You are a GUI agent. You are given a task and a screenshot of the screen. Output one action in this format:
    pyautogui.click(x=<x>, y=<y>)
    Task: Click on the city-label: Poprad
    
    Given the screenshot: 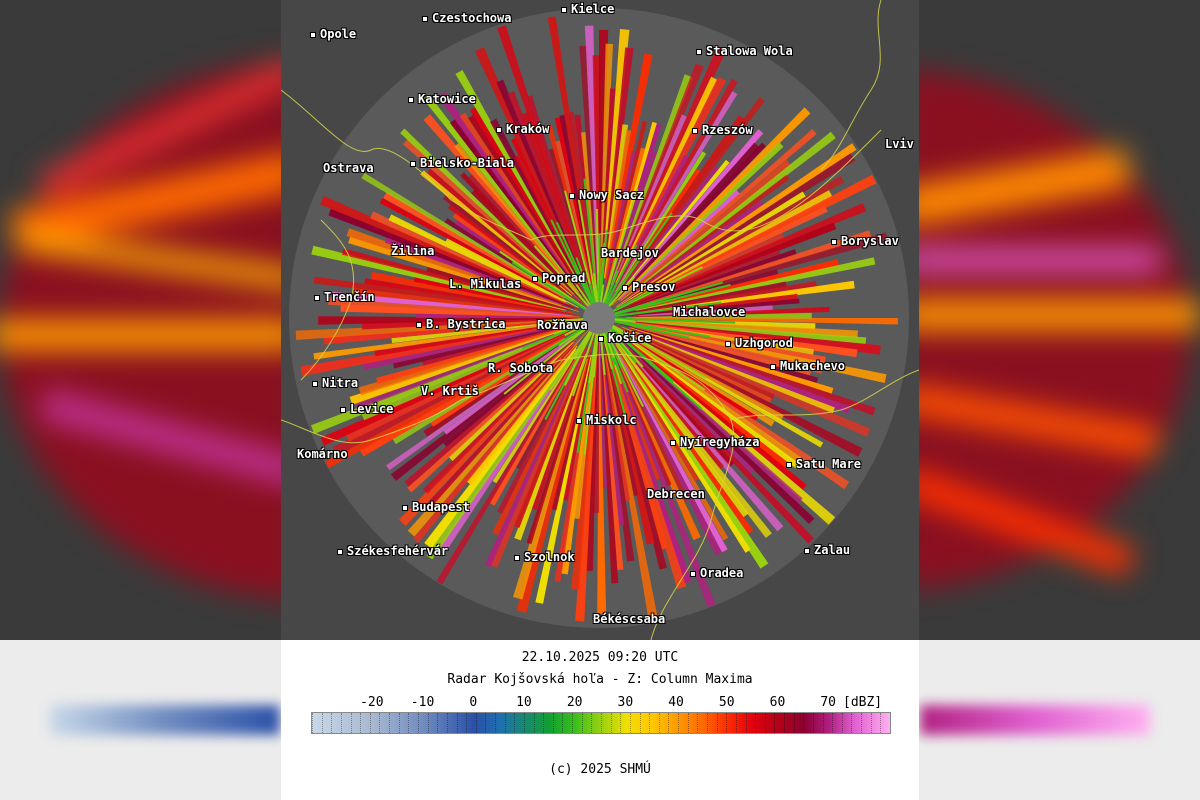 What is the action you would take?
    pyautogui.click(x=559, y=278)
    